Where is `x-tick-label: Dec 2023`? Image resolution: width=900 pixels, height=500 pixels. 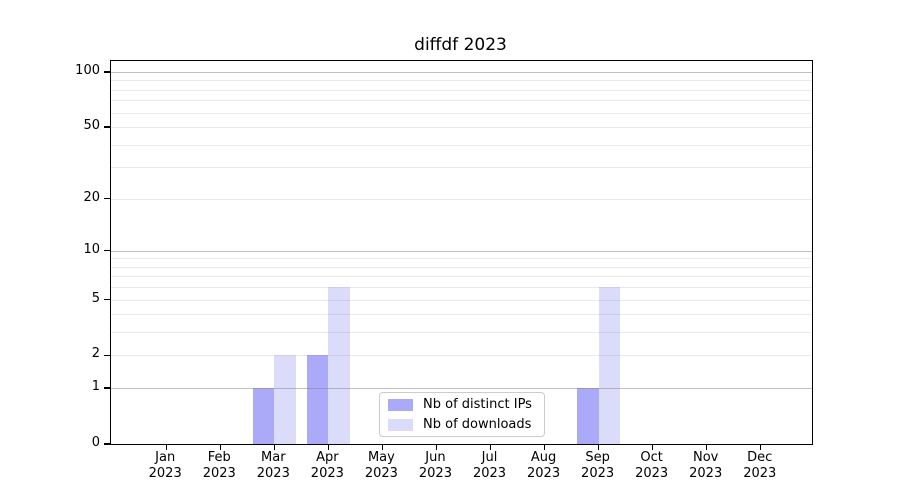 x-tick-label: Dec 2023 is located at coordinates (760, 465).